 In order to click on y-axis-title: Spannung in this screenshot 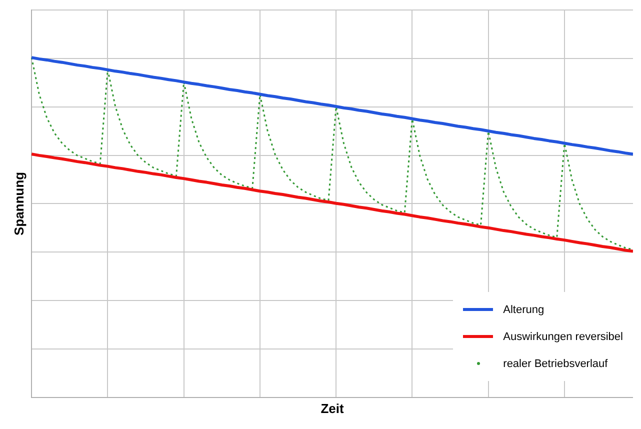, I will do `click(18, 204)`.